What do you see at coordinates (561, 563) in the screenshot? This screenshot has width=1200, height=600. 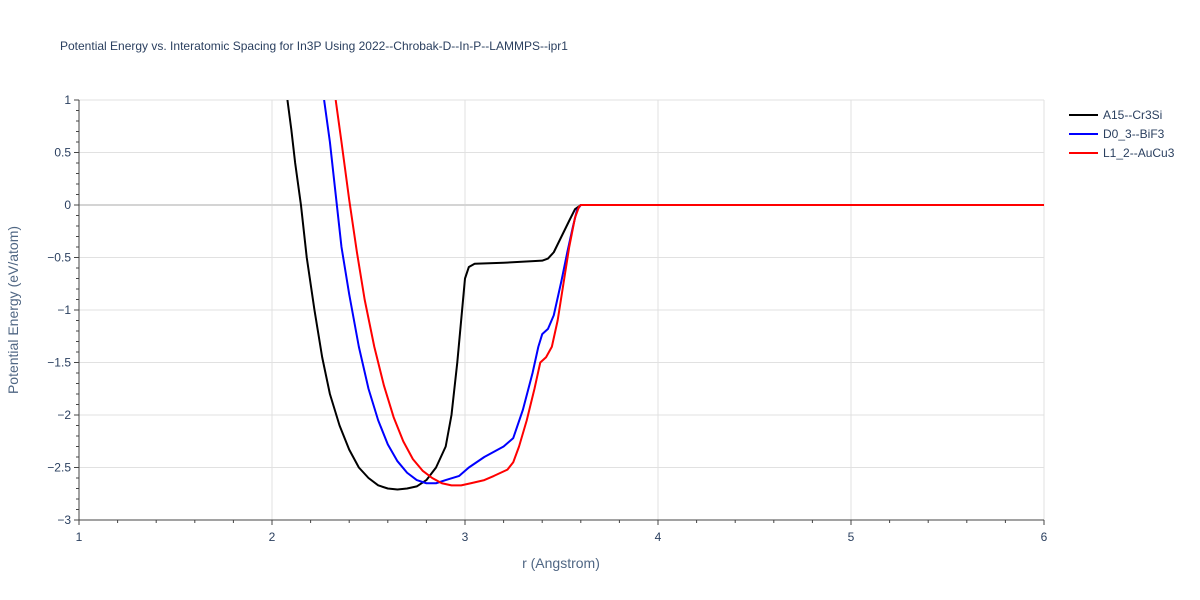 I see `x-axis-title: r (Angstrom)` at bounding box center [561, 563].